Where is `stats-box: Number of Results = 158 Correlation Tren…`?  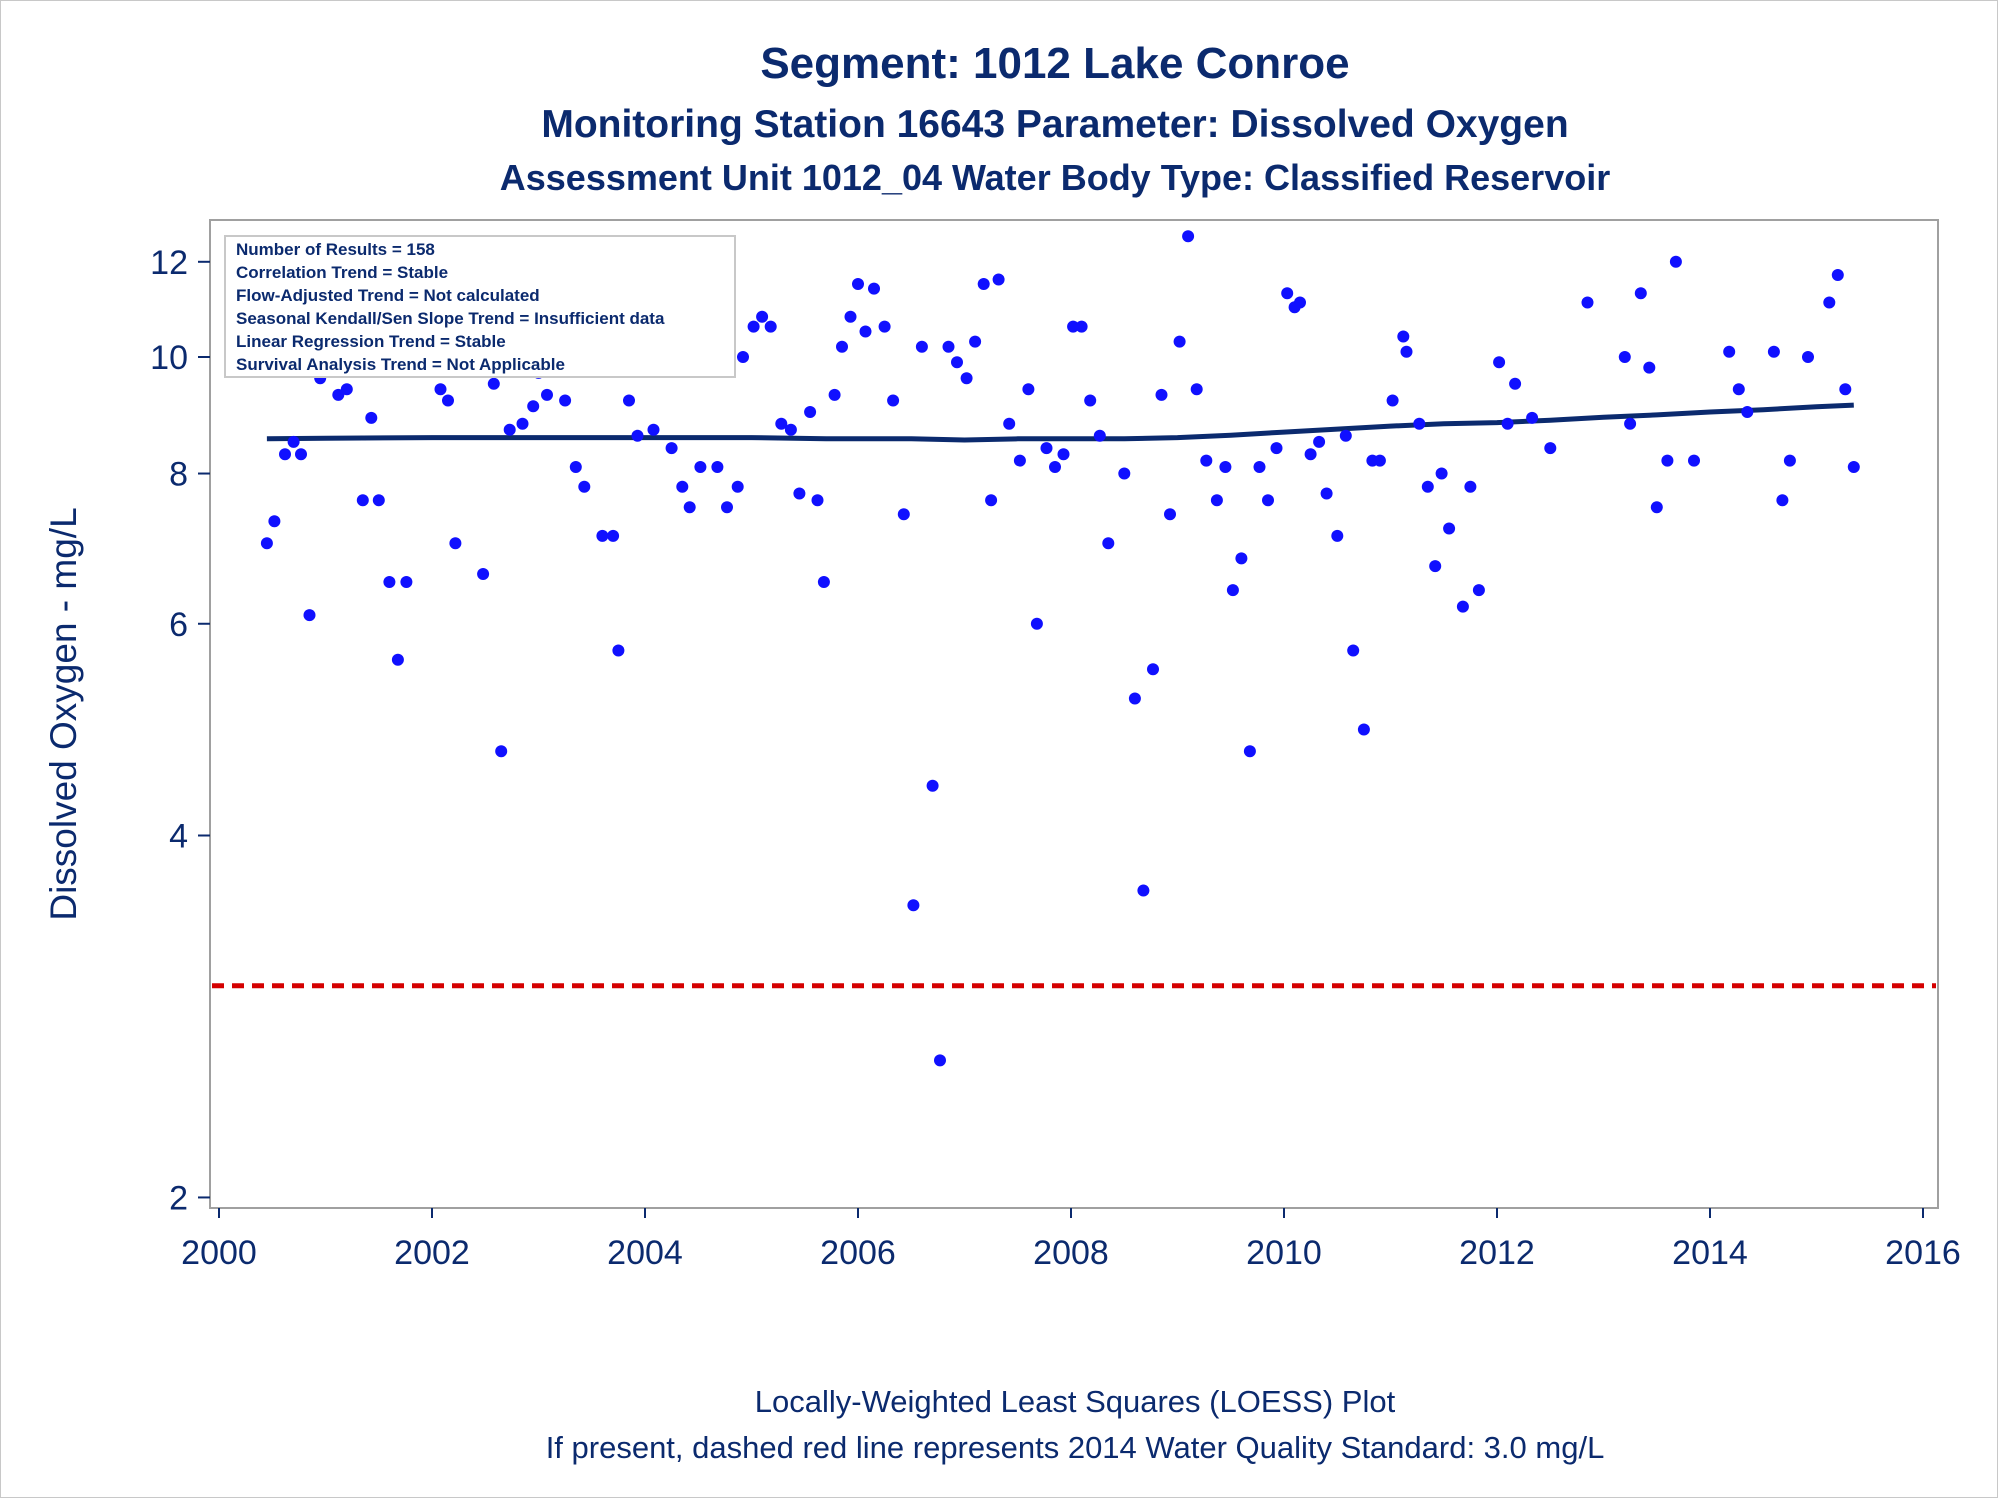
stats-box: Number of Results = 158 Correlation Tren… is located at coordinates (480, 306).